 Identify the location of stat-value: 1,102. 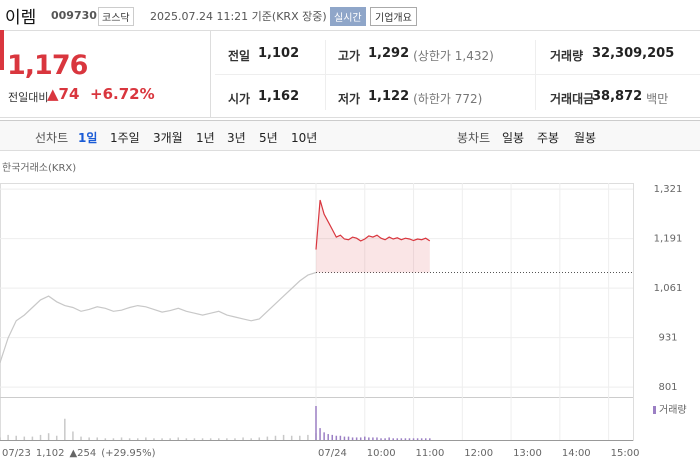
(279, 53).